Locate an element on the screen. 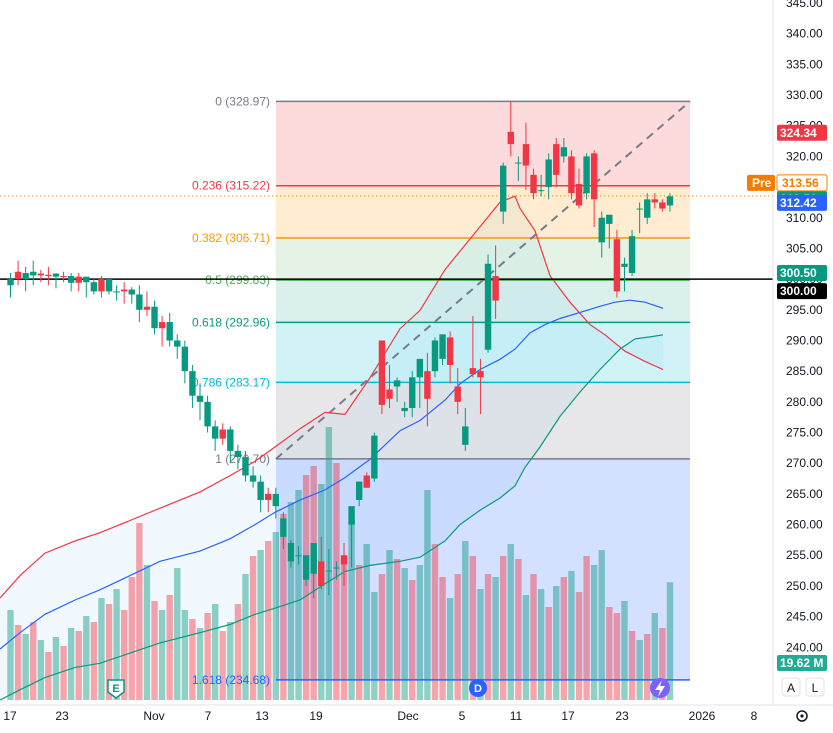 The image size is (833, 733). dividend-marker-icon is located at coordinates (478, 688).